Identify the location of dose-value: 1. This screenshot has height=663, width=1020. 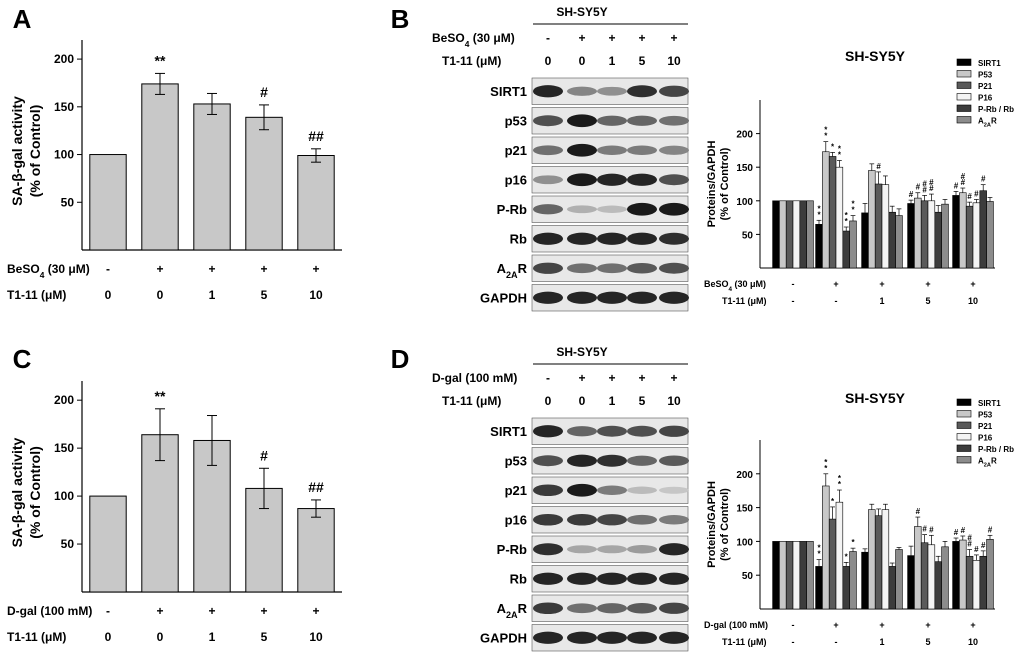
(212, 295).